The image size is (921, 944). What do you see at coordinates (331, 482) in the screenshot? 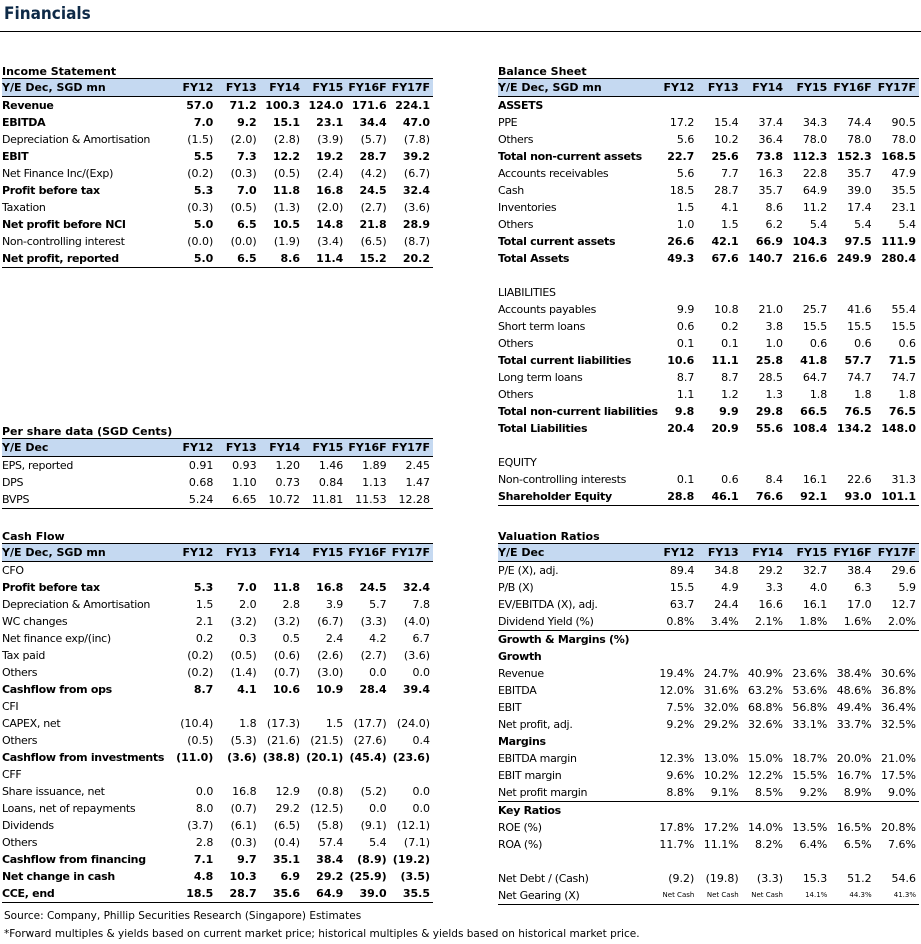
I see `row-value: 0.84` at bounding box center [331, 482].